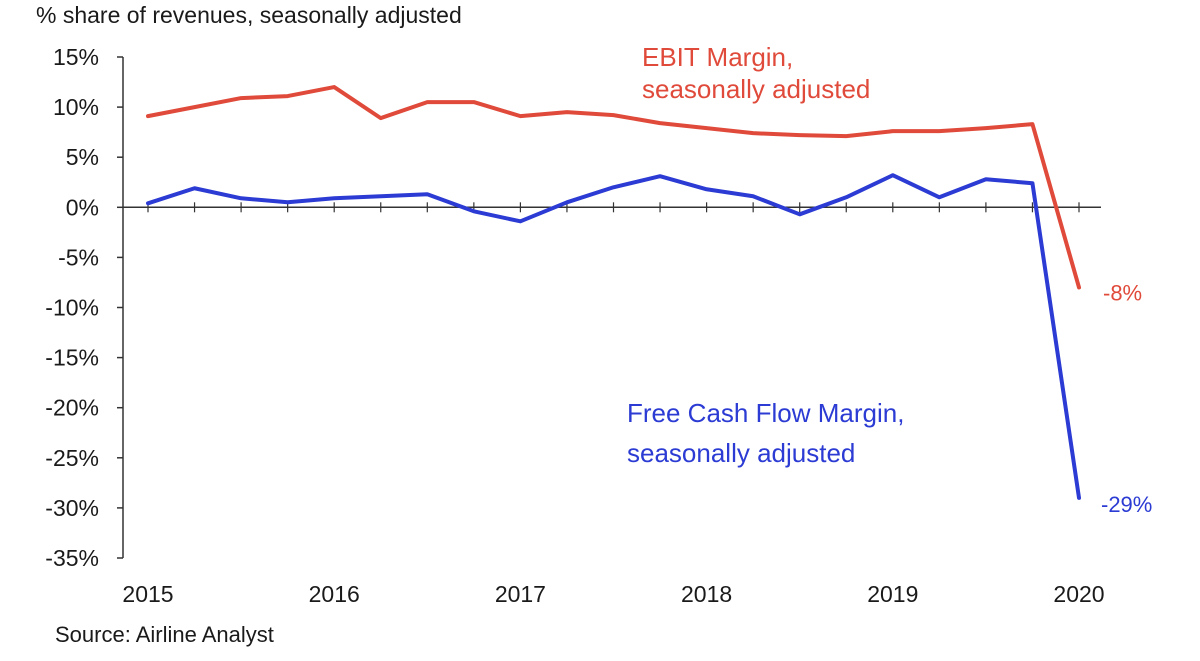 The width and height of the screenshot is (1200, 661). I want to click on end-value-label-1: -29%, so click(1126, 504).